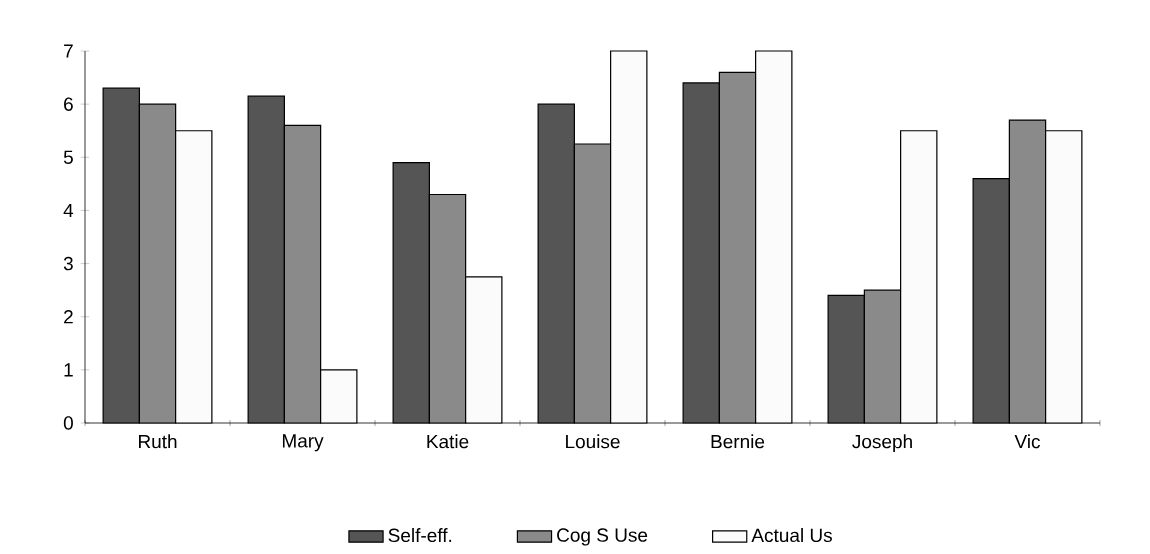  Describe the element at coordinates (420, 535) in the screenshot. I see `legend-label: Self-eff.` at that location.